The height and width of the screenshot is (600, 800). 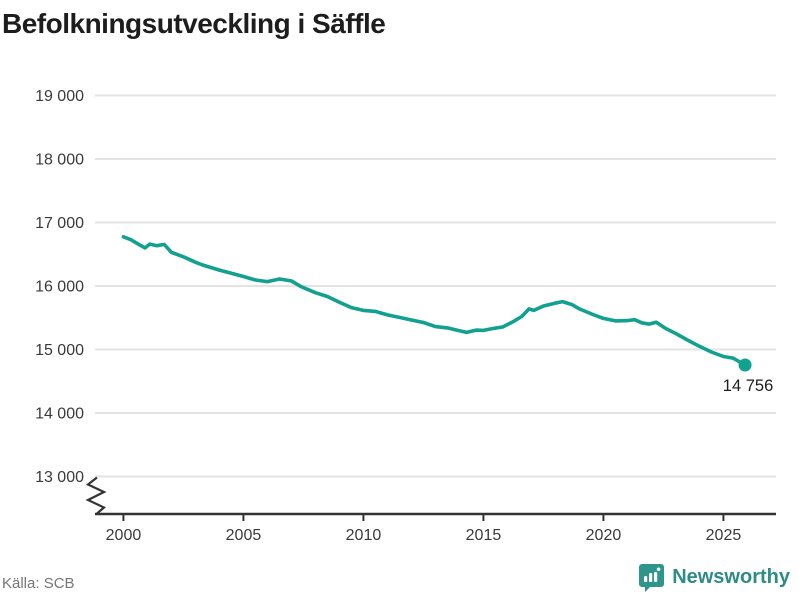 I want to click on y-axis-tick-label: 13 000, so click(x=59, y=477).